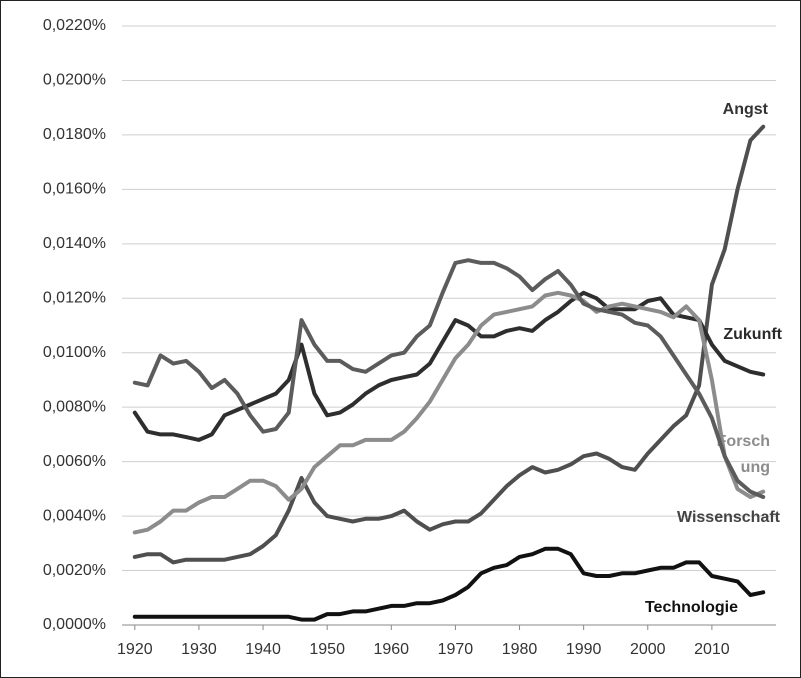 The height and width of the screenshot is (678, 801). Describe the element at coordinates (74, 297) in the screenshot. I see `y-tick-label: 0,0120%` at that location.